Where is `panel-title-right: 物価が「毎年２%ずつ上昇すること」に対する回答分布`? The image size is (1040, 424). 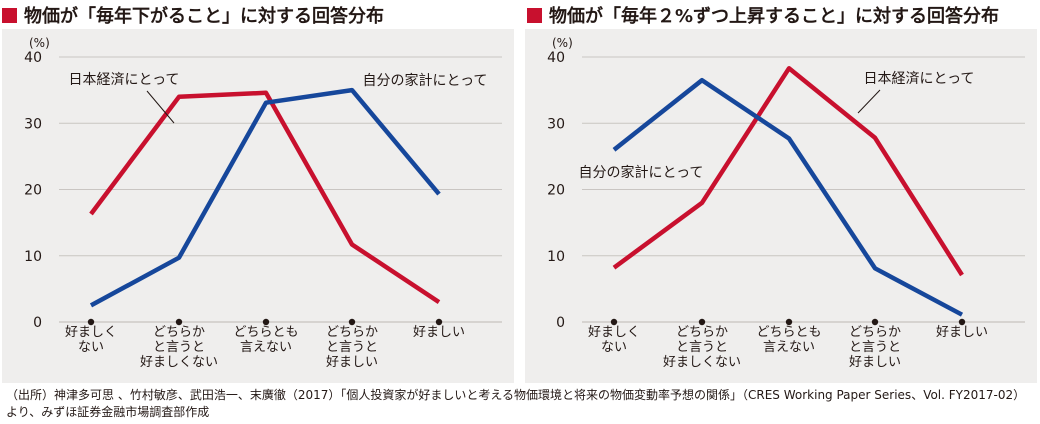
panel-title-right: 物価が「毎年２%ずつ上昇すること」に対する回答分布 is located at coordinates (763, 15).